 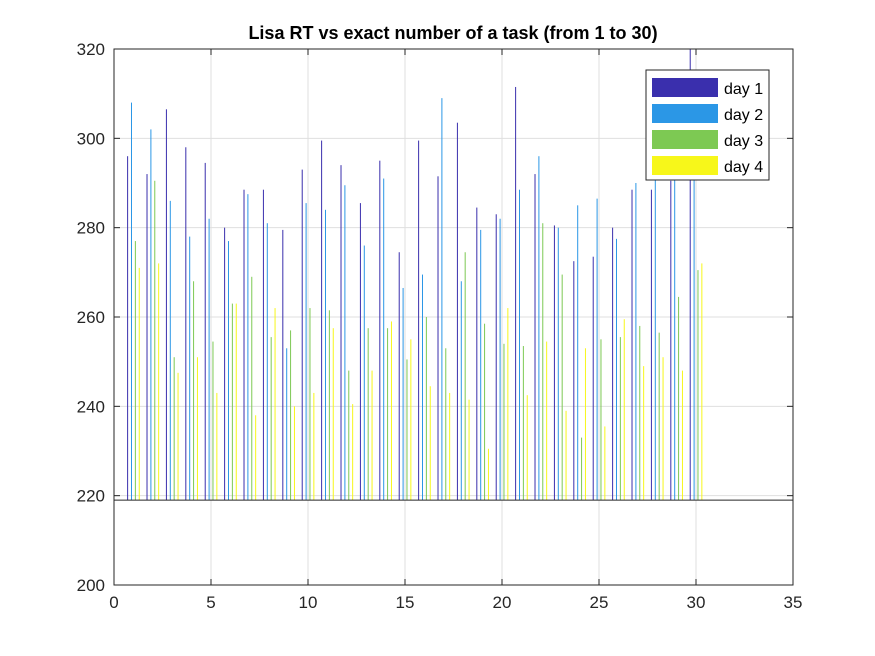 What do you see at coordinates (113, 602) in the screenshot?
I see `x-tick-label-0: 0` at bounding box center [113, 602].